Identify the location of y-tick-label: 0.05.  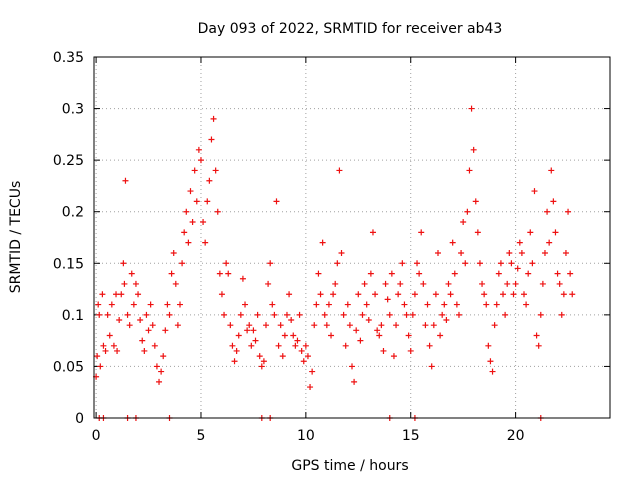
(68, 367).